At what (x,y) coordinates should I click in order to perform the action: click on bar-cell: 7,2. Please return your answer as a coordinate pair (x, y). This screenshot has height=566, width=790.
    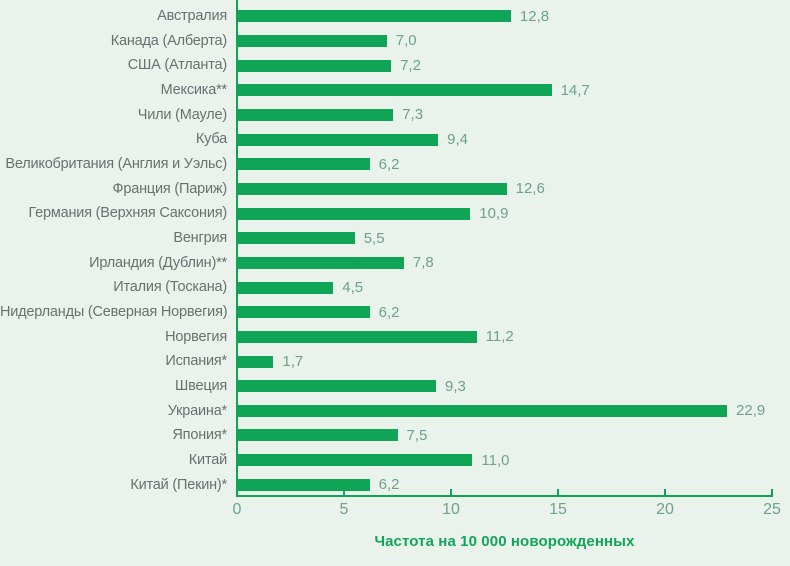
    Looking at the image, I should click on (504, 65).